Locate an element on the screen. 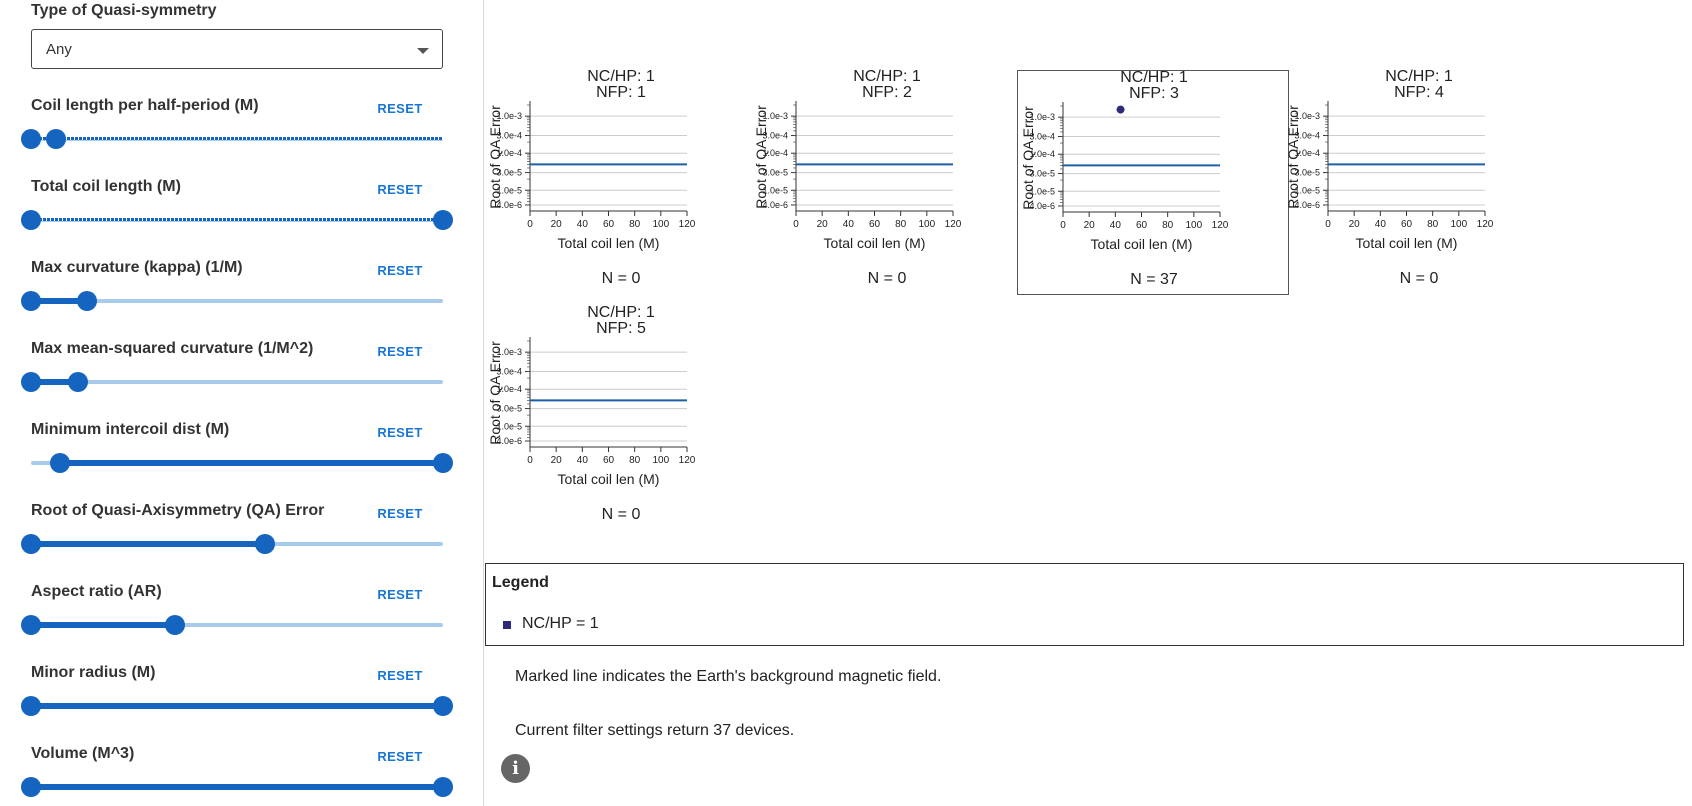 This screenshot has height=806, width=1692. x-tick-label: 80 is located at coordinates (1168, 225).